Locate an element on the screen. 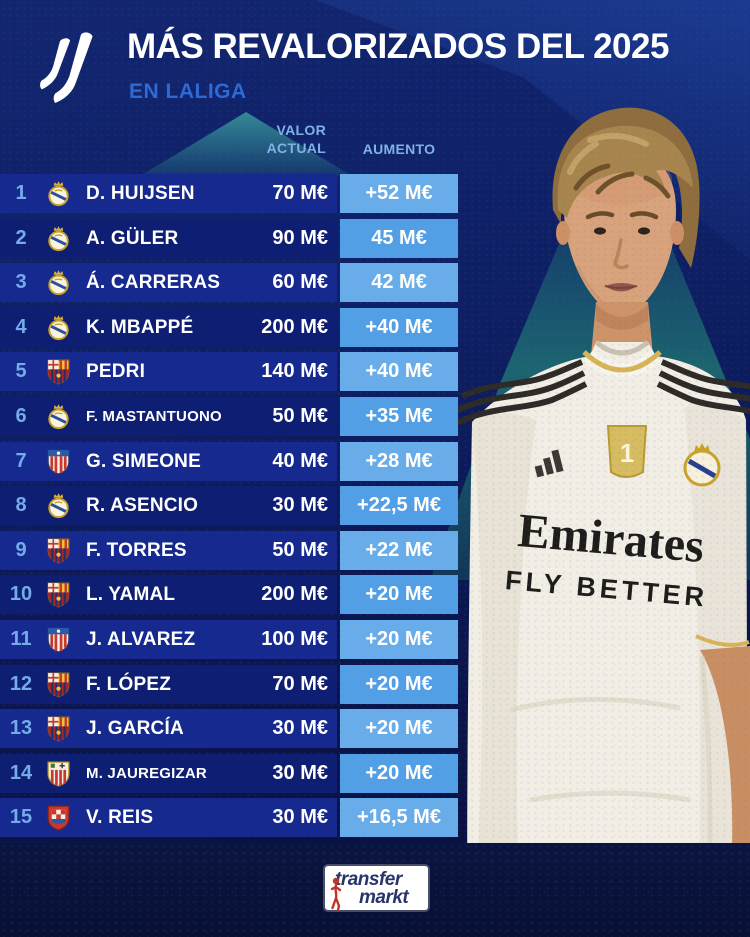 The height and width of the screenshot is (937, 750). athletic-club-crest is located at coordinates (58, 773).